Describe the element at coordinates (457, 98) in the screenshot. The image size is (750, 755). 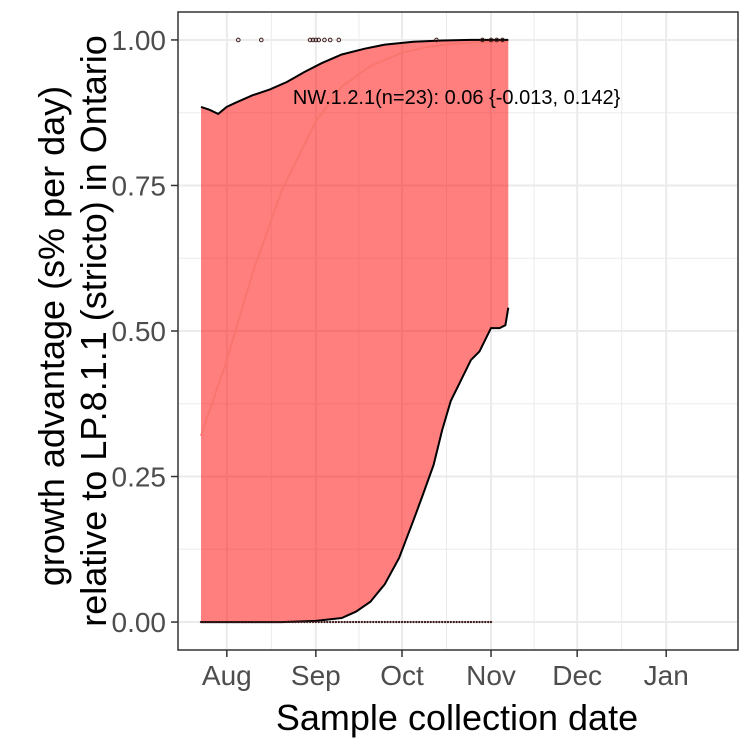
I see `annotation-label: NW.1.2.1(n=23): 0.06 {-0.013, 0.142}` at that location.